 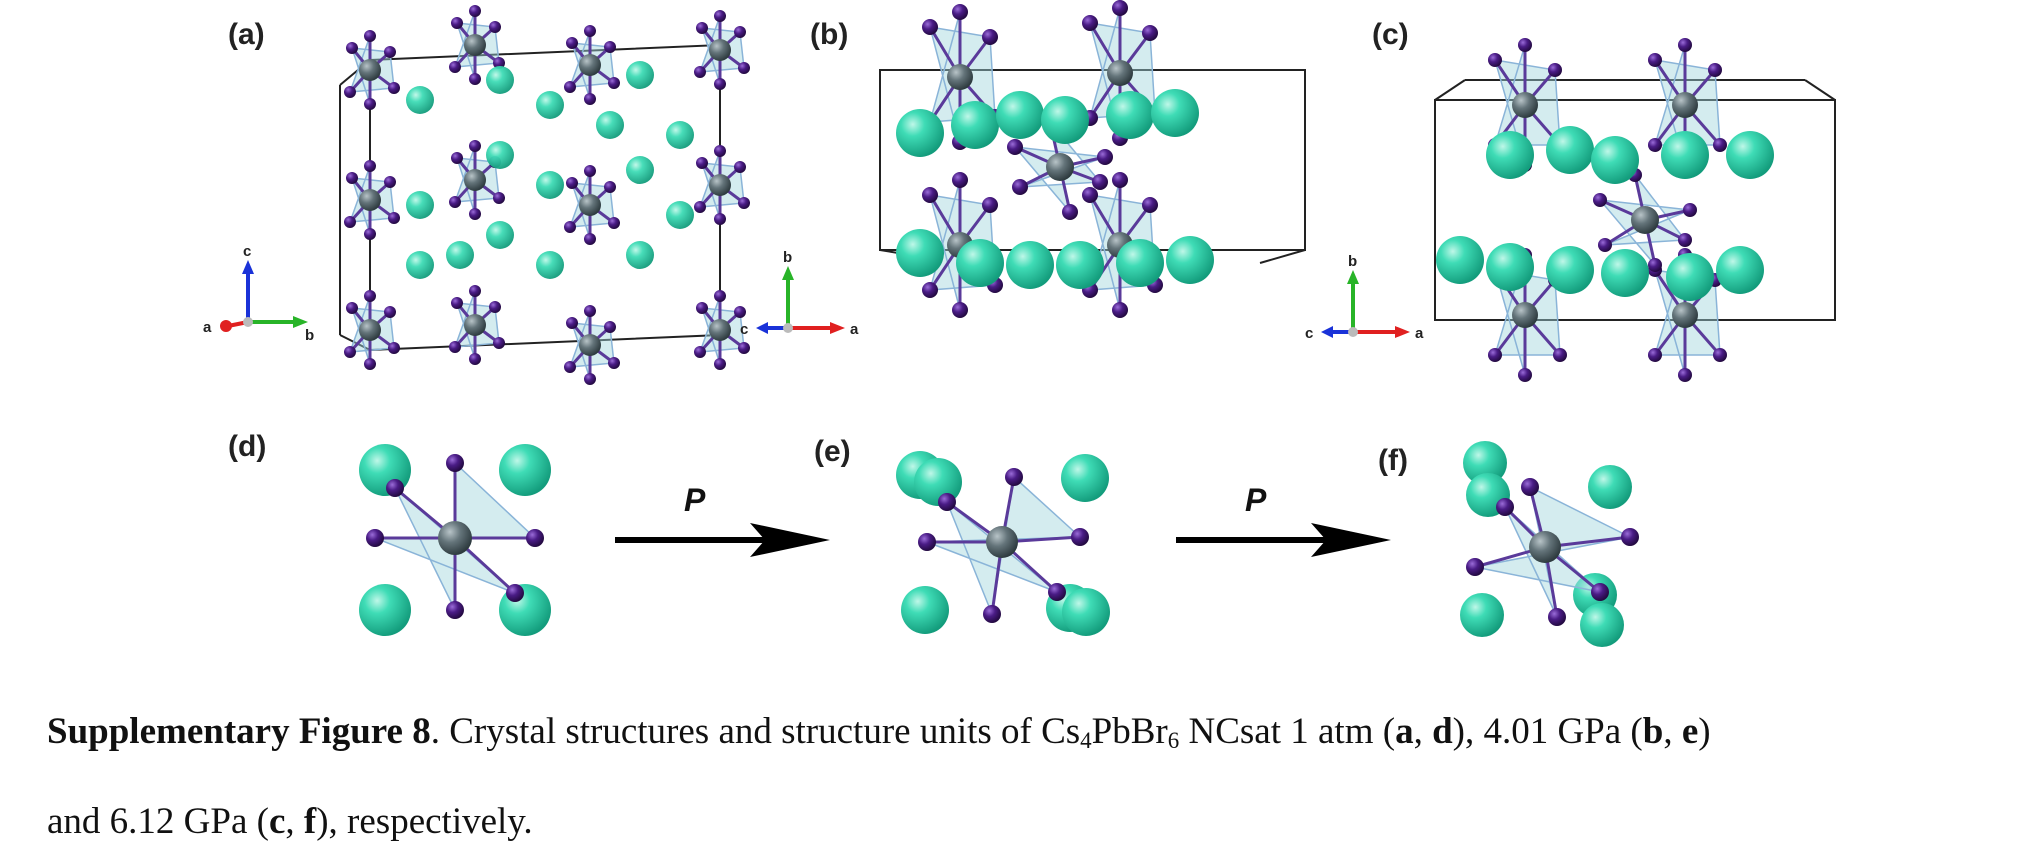 I want to click on caption-text: ), so click(x=1704, y=731).